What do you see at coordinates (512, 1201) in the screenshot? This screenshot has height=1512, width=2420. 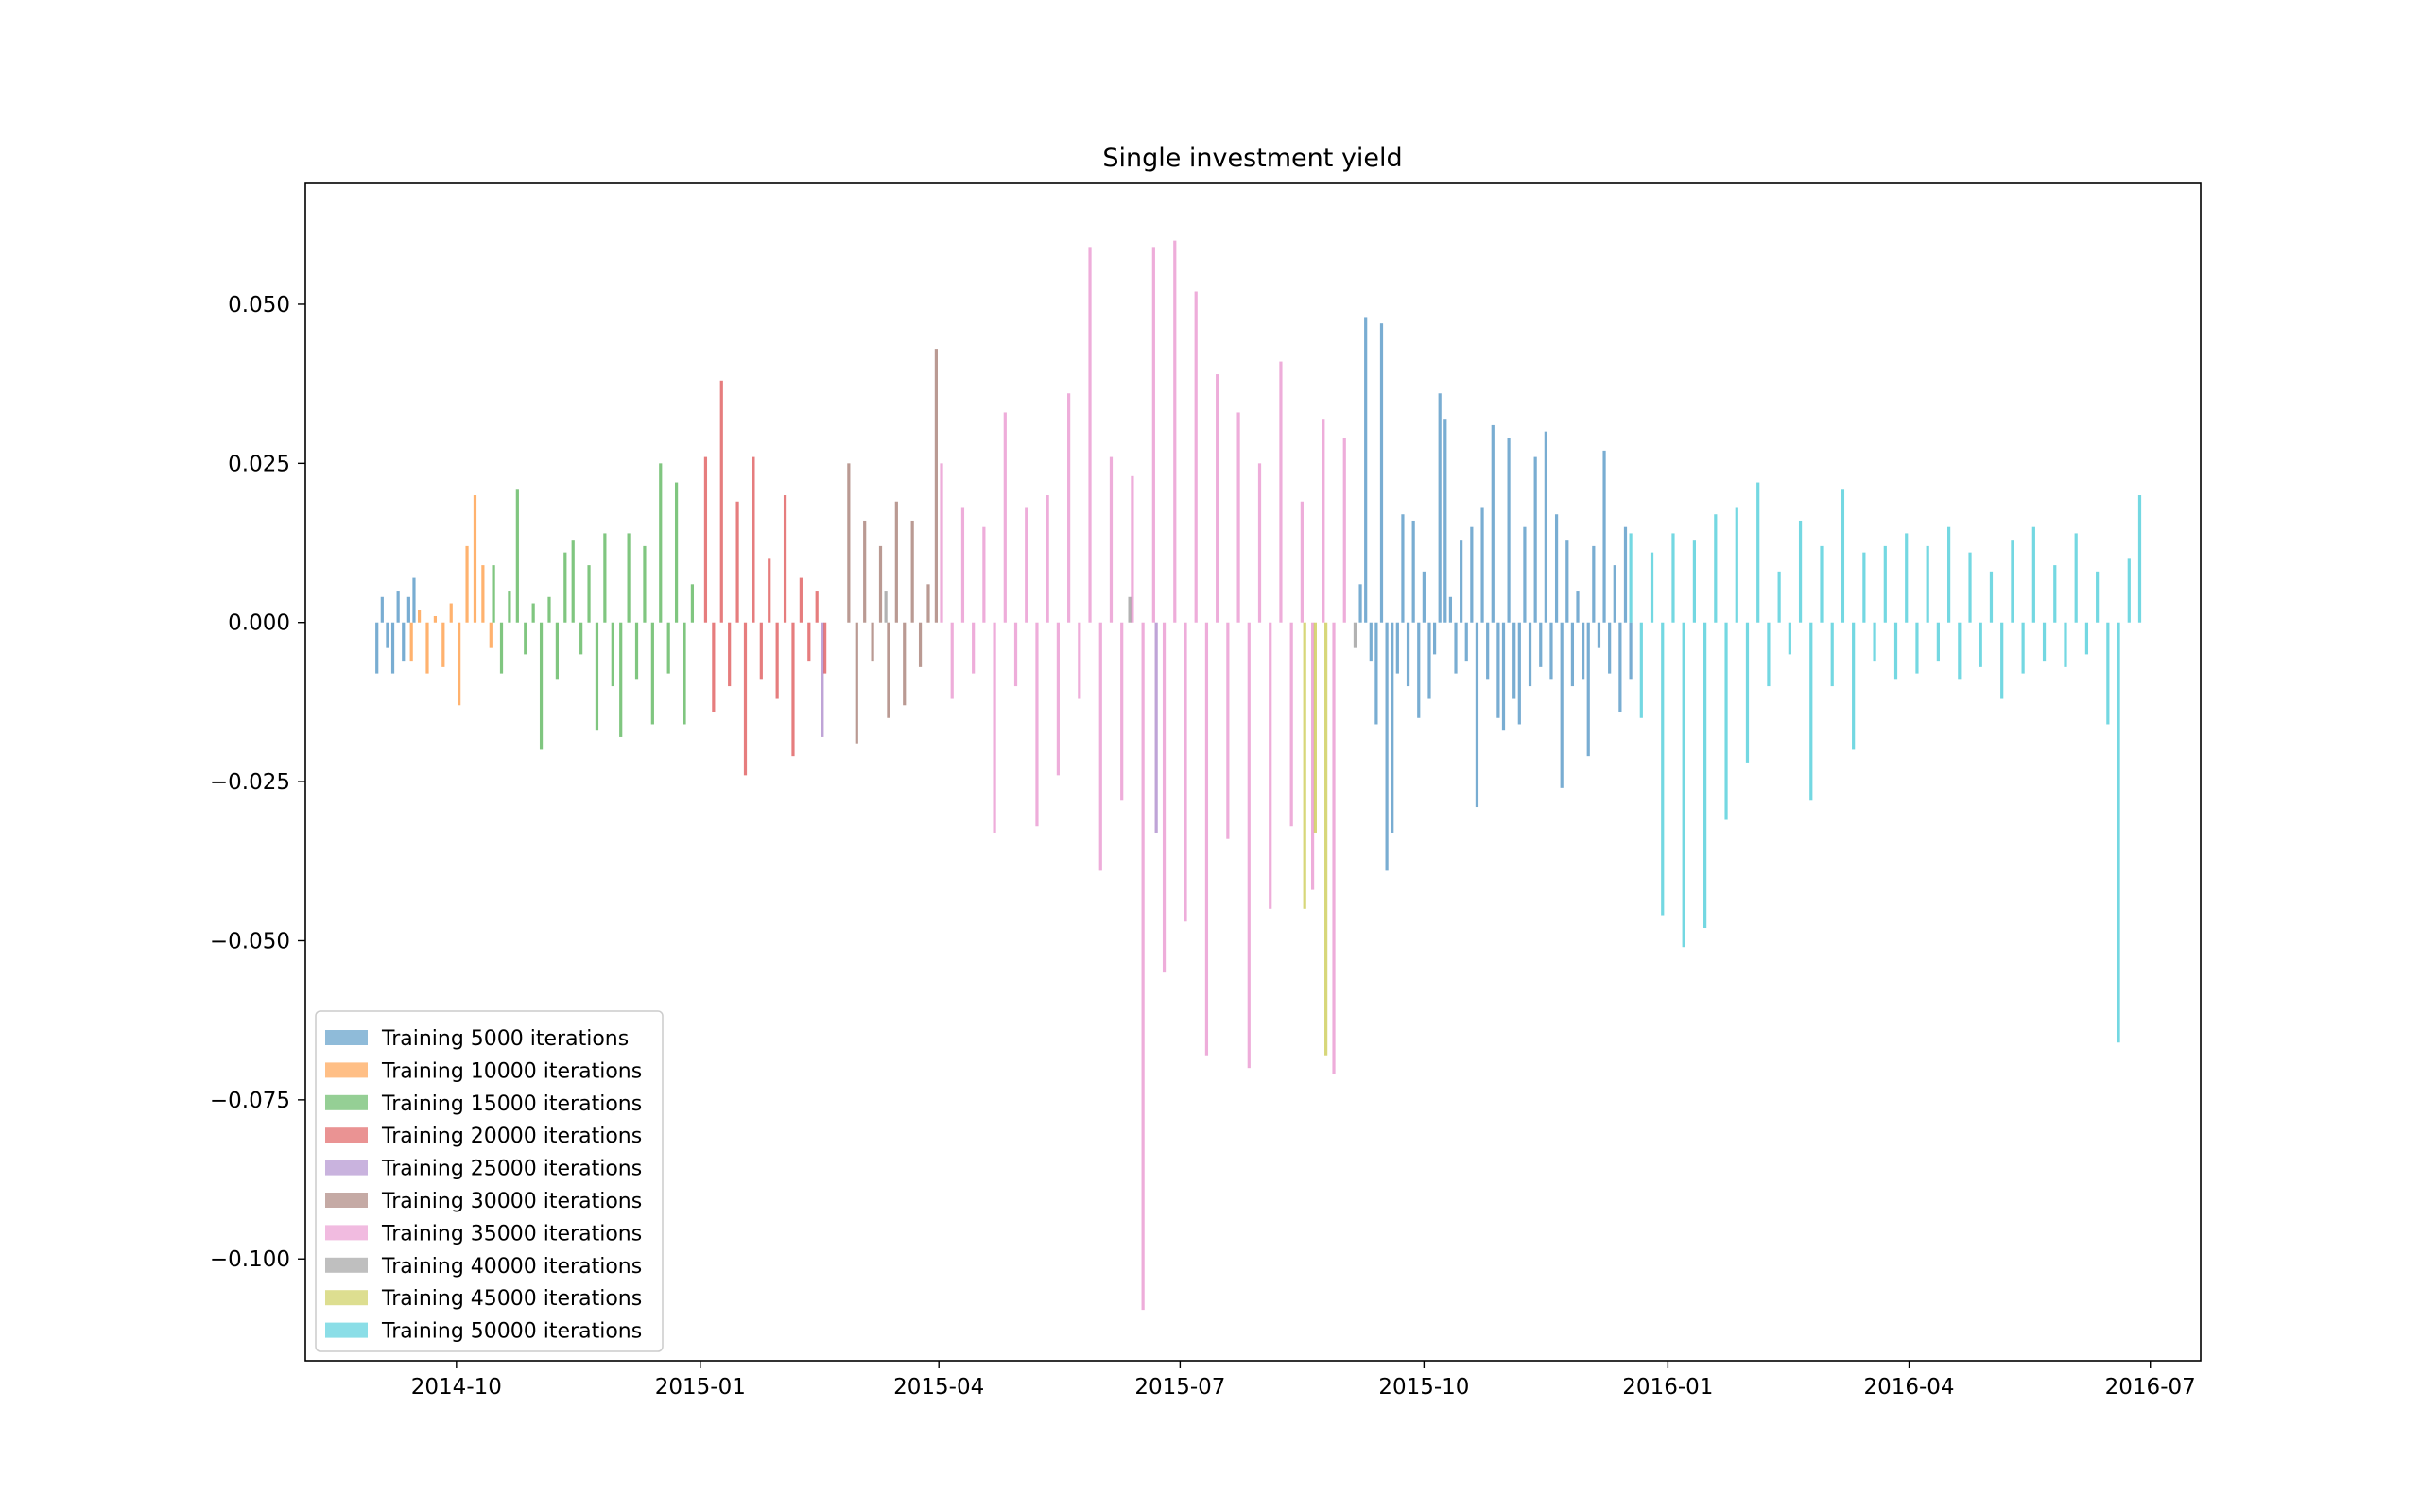 I see `legend-label: Training 30000 iterations` at bounding box center [512, 1201].